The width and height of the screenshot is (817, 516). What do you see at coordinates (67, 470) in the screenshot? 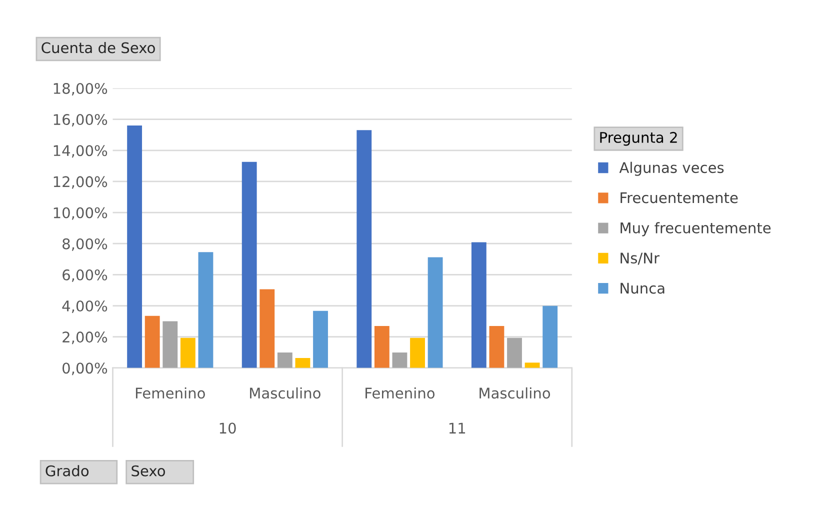
I see `text: Grado` at bounding box center [67, 470].